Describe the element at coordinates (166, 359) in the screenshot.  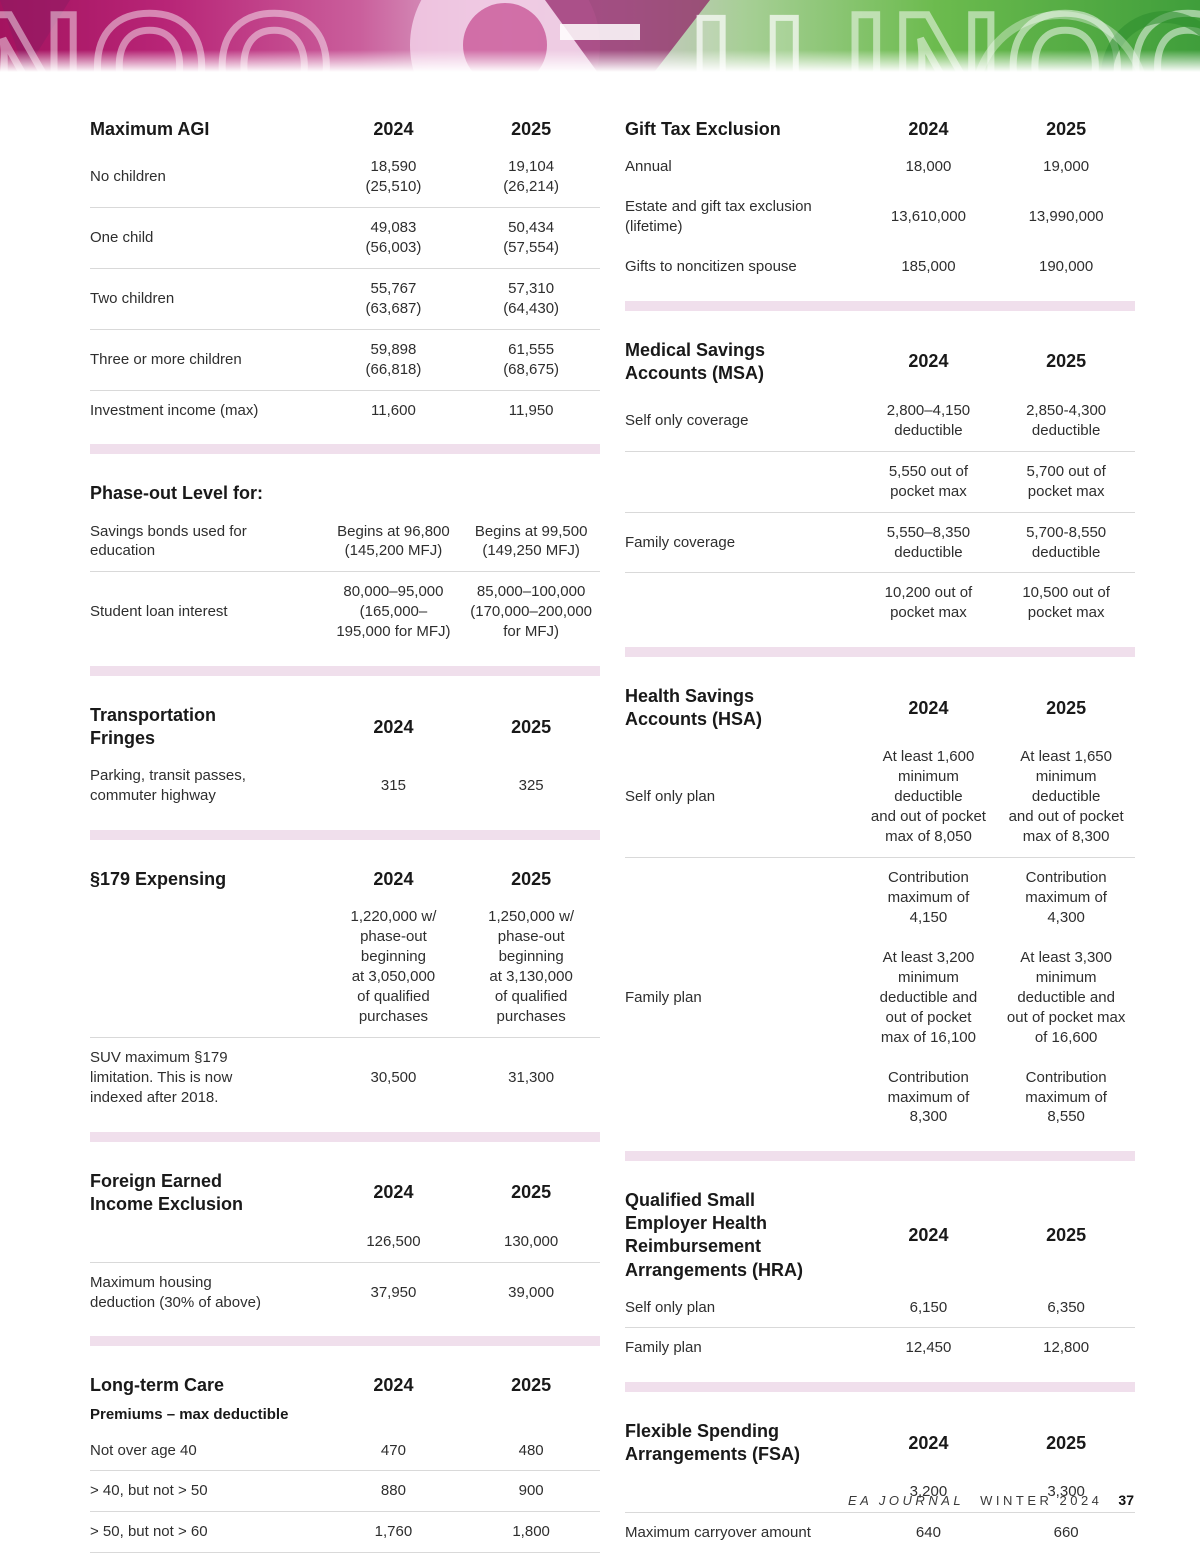
I see `row-label: Three or more children` at that location.